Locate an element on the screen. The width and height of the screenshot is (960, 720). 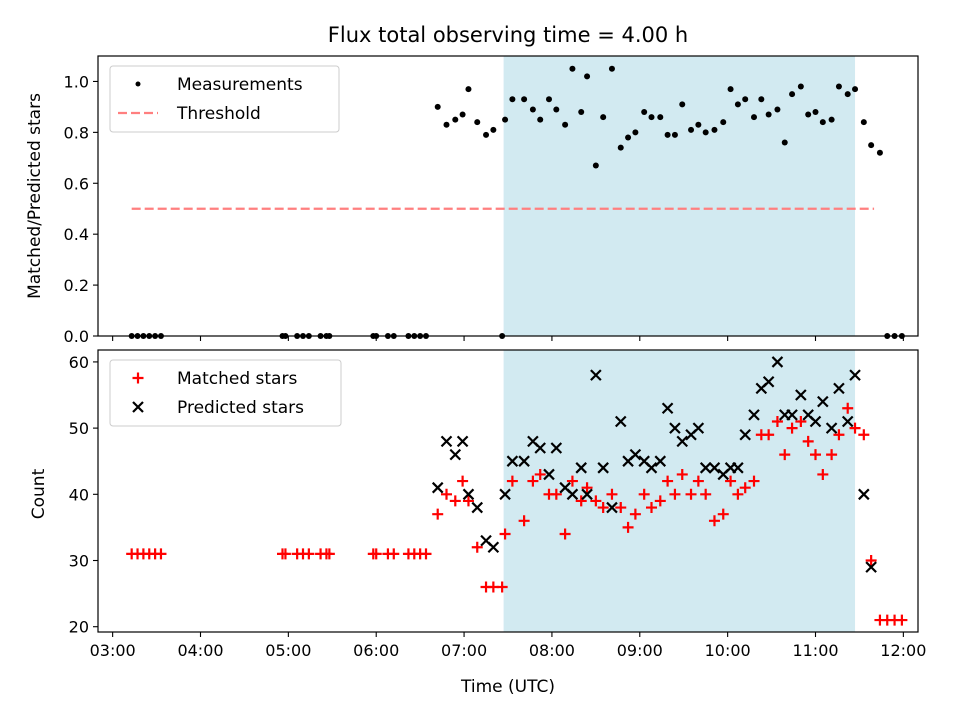
observing-window-span is located at coordinates (679, 196).